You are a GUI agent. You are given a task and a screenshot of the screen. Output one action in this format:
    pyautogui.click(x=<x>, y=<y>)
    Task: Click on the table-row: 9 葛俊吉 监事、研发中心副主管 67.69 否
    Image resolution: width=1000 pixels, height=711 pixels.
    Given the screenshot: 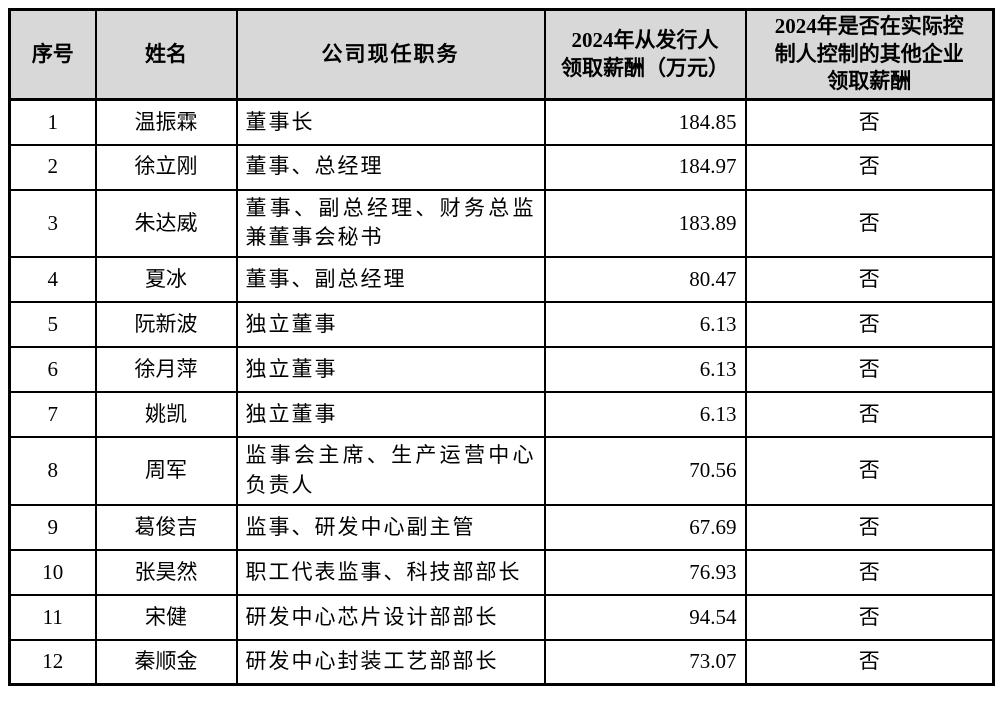 What is the action you would take?
    pyautogui.click(x=501, y=527)
    